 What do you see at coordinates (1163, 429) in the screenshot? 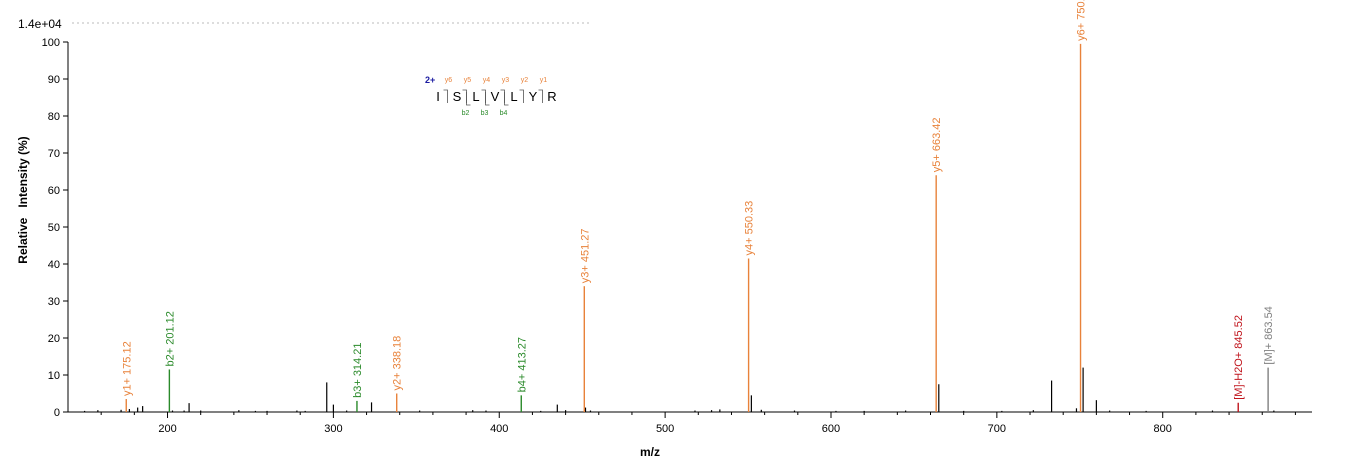
I see `x-tick-label: 800` at bounding box center [1163, 429].